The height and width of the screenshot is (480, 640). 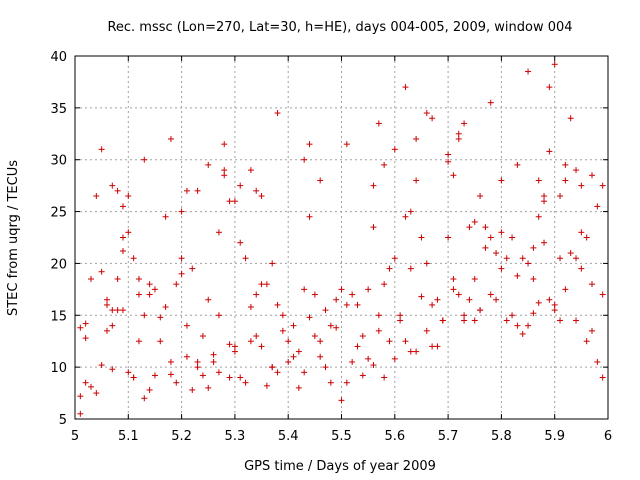 I want to click on y-axis-label: STEC from uqrg / TECUs, so click(x=13, y=238).